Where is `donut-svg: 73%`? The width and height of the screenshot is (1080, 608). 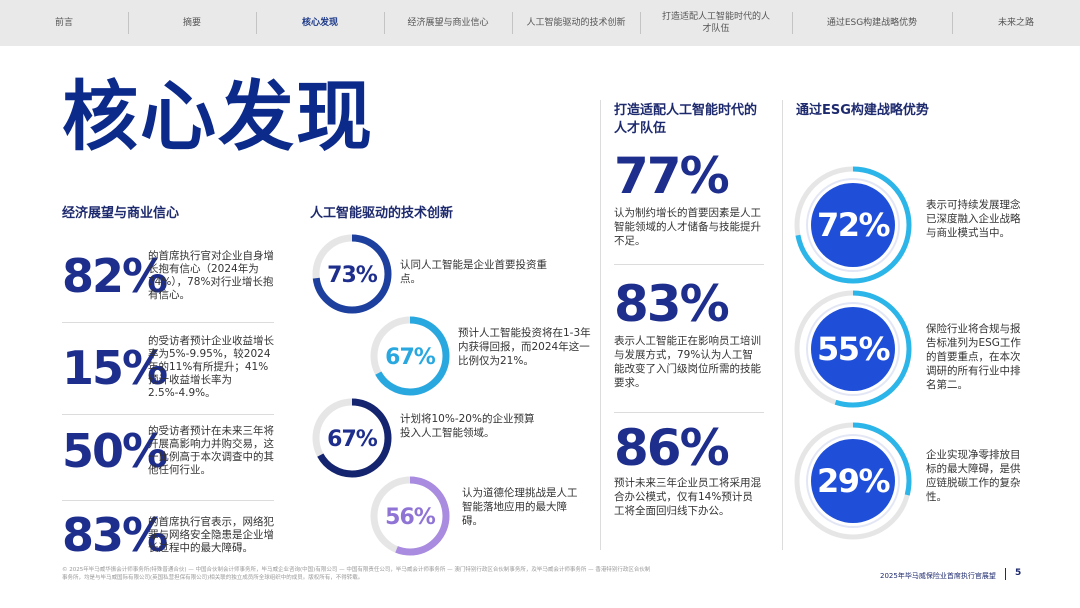
donut-svg: 73% is located at coordinates (352, 274).